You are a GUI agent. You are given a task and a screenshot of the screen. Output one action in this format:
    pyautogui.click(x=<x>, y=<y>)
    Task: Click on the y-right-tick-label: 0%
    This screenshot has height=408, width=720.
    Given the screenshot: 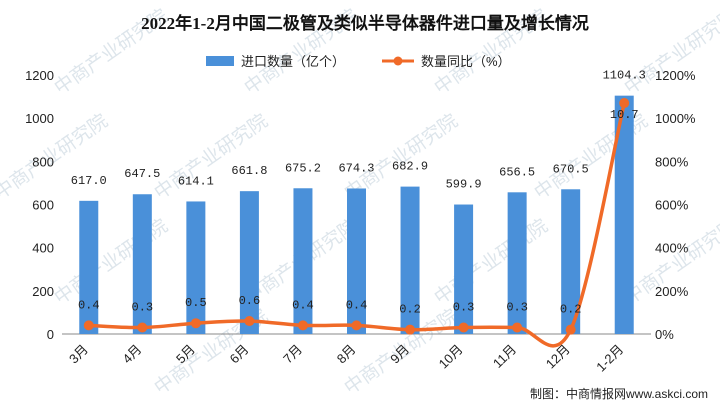 What is the action you would take?
    pyautogui.click(x=664, y=334)
    